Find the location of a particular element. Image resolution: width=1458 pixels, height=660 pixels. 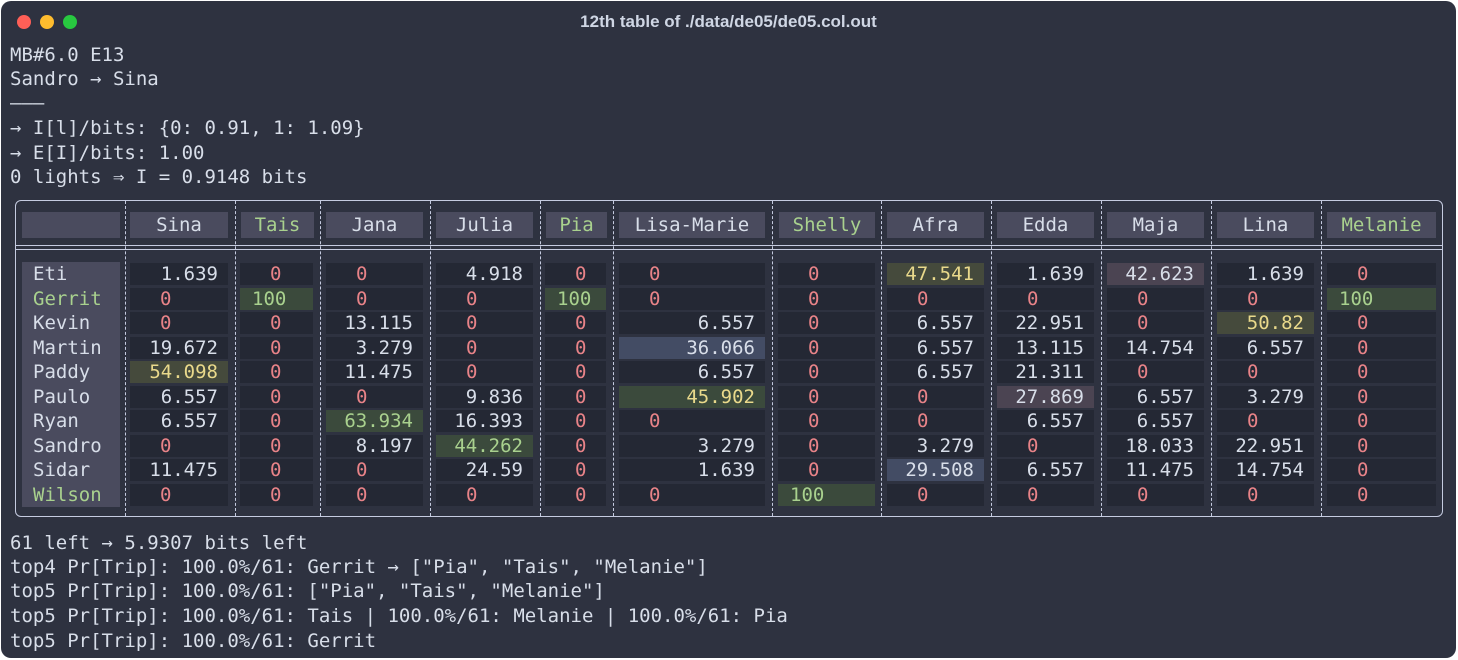

table-cell: 24.59 is located at coordinates (484, 470).